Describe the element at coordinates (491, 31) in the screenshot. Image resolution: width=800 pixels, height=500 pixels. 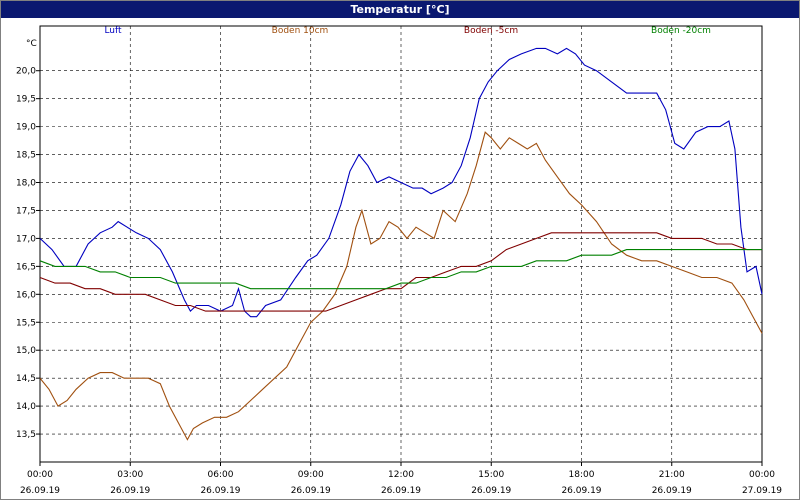
I see `legend-entry-3: Boden -5cm` at that location.